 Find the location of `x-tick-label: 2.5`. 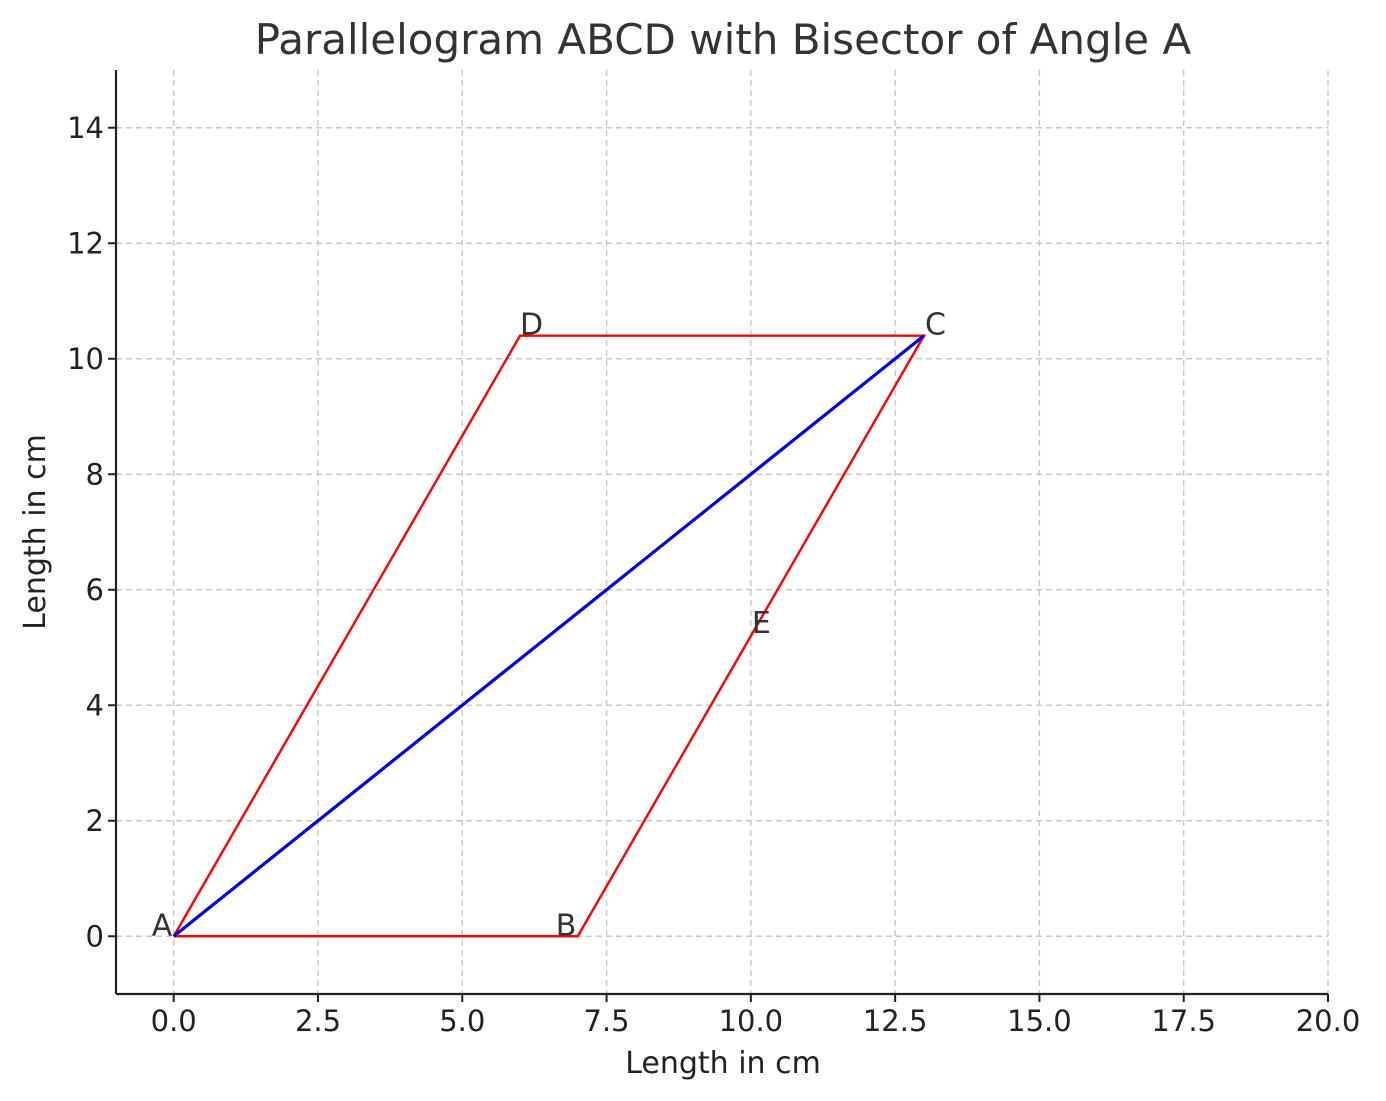

x-tick-label: 2.5 is located at coordinates (318, 1021).